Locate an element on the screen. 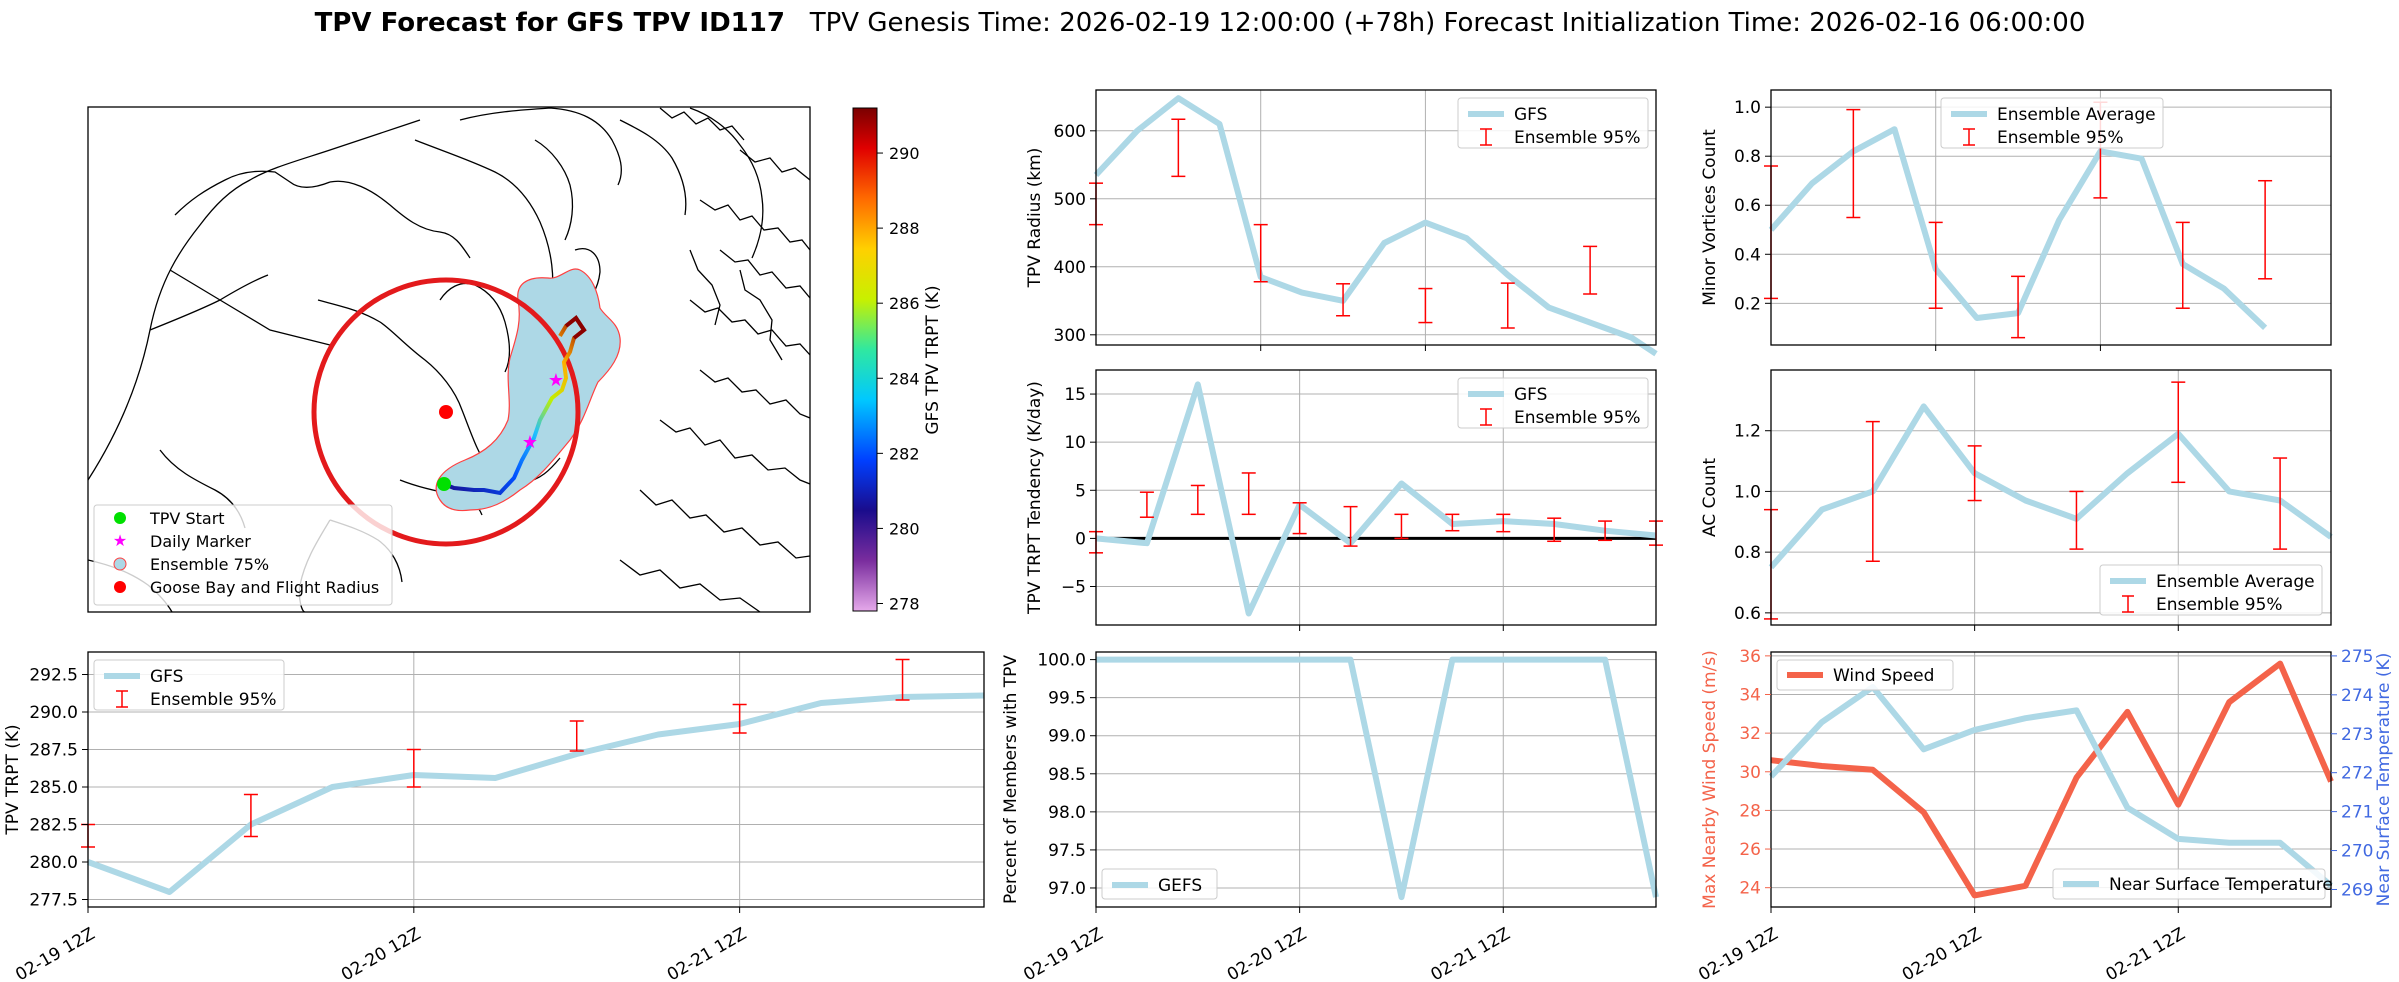  y-tick-label: 26 is located at coordinates (1750, 850).